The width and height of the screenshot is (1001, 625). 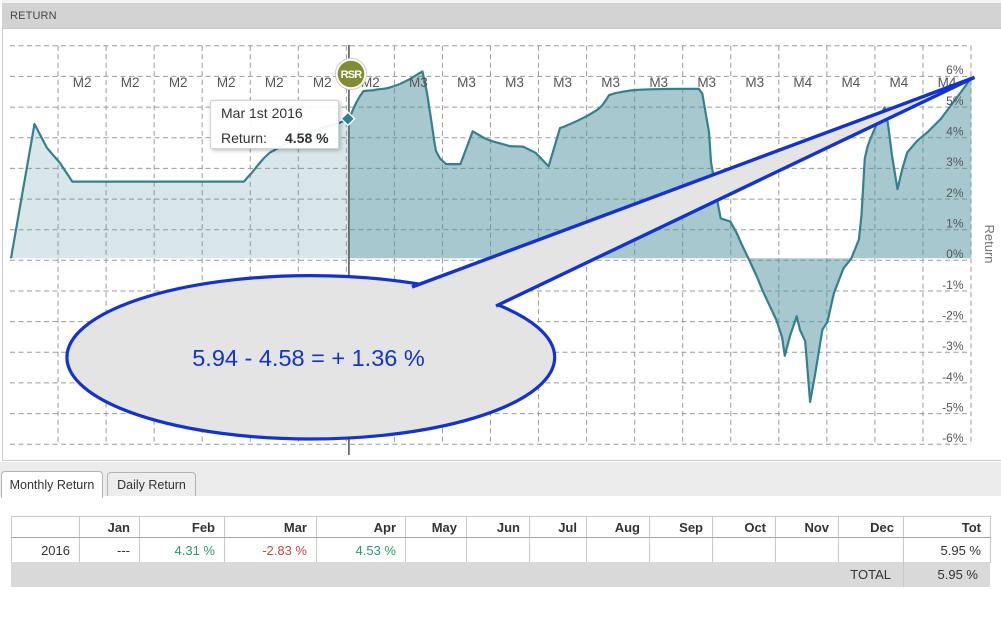 What do you see at coordinates (955, 162) in the screenshot?
I see `svg-text: 3%` at bounding box center [955, 162].